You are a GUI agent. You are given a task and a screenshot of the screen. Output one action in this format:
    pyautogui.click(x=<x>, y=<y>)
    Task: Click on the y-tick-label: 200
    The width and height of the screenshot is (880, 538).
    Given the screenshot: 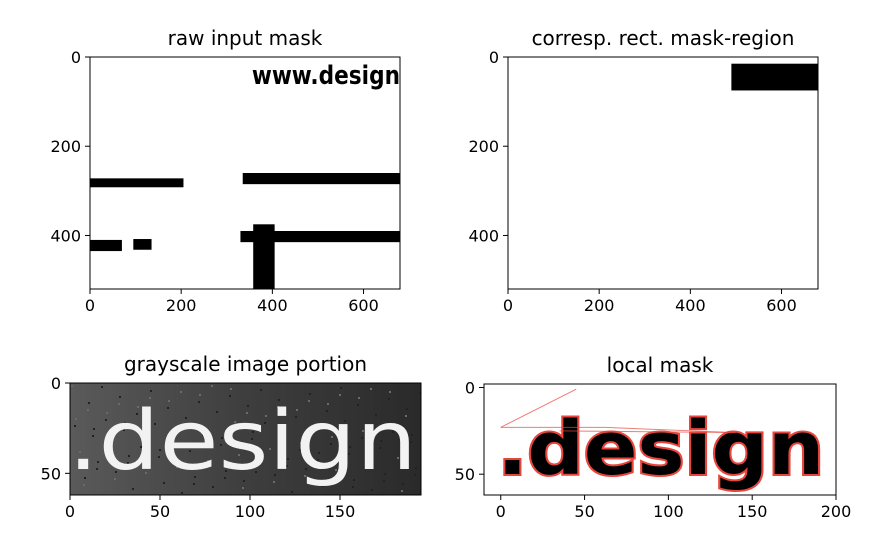 What is the action you would take?
    pyautogui.click(x=483, y=146)
    